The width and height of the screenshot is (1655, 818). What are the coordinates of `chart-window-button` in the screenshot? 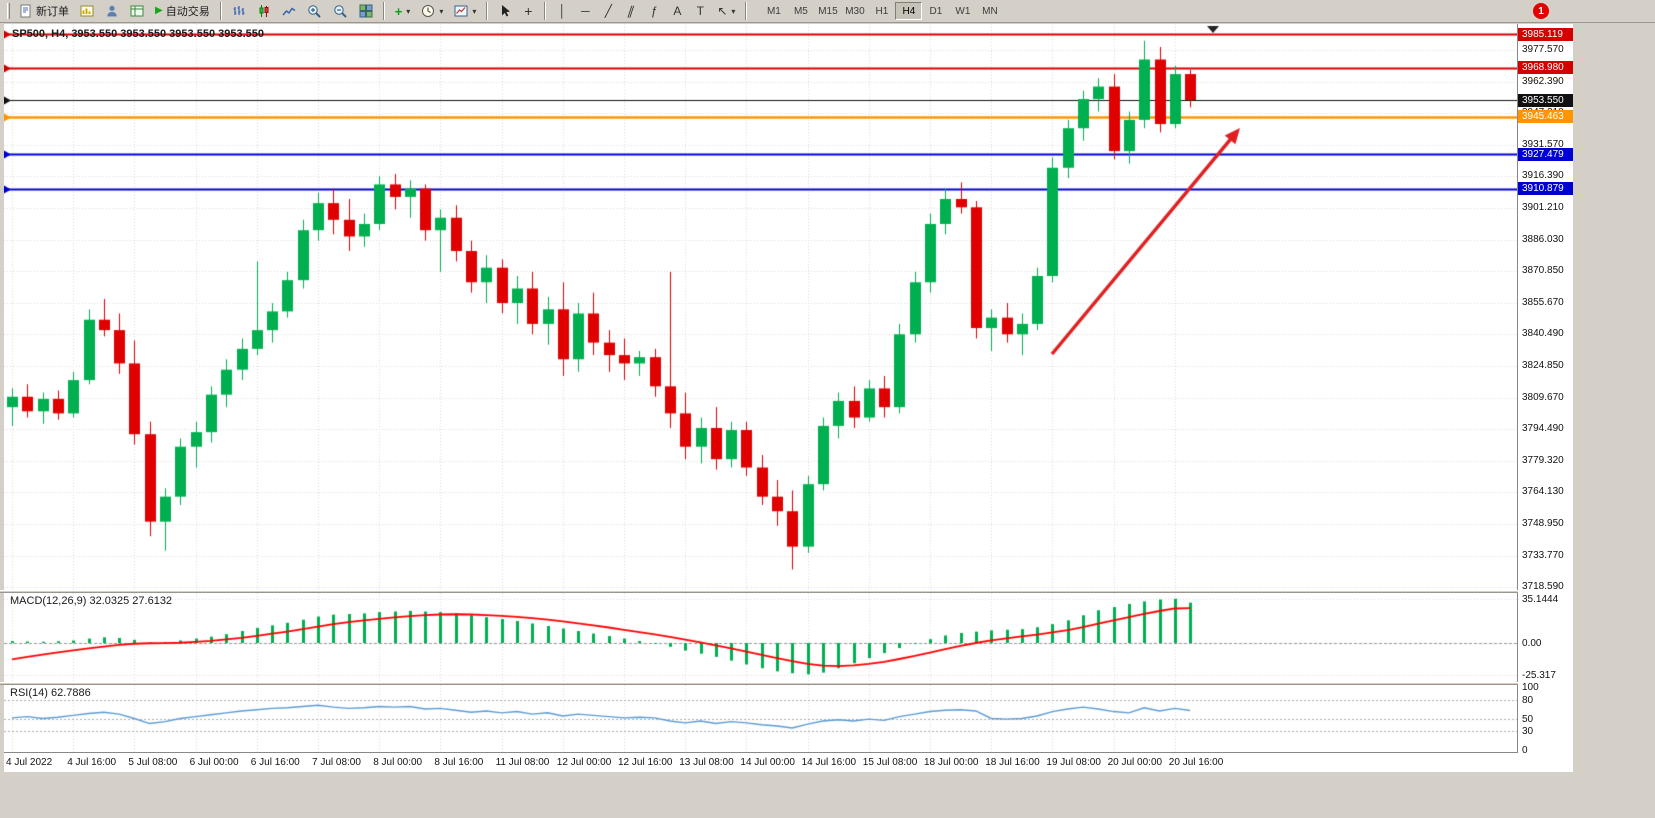 It's located at (87, 11).